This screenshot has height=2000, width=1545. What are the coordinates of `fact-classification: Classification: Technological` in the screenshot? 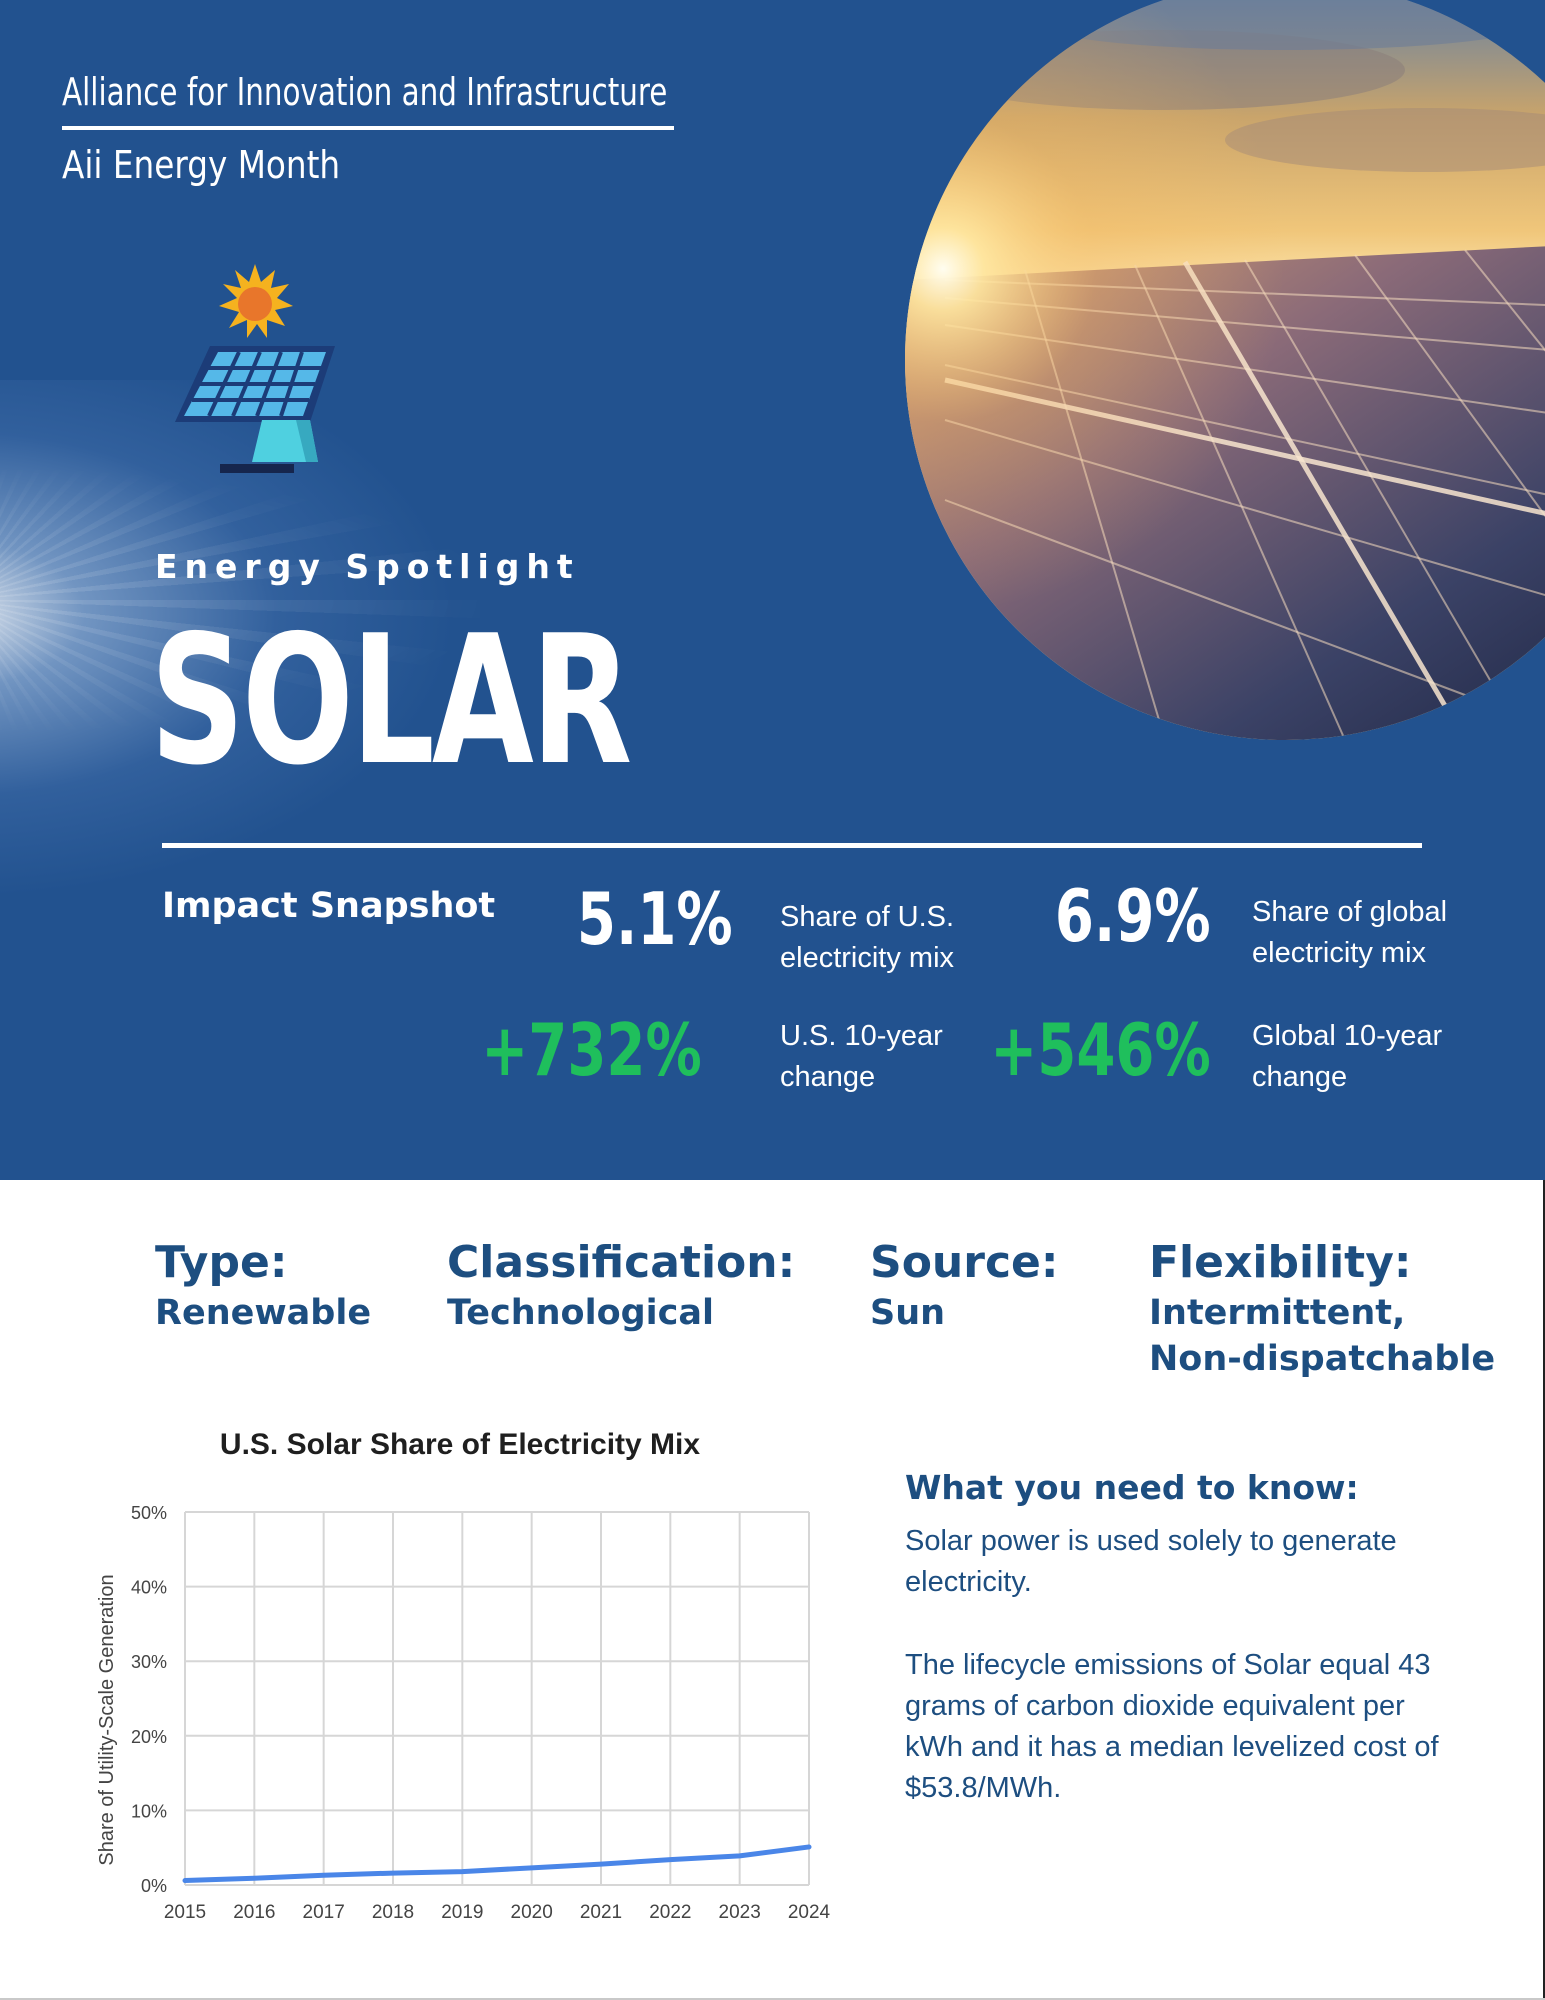 It's located at (621, 1286).